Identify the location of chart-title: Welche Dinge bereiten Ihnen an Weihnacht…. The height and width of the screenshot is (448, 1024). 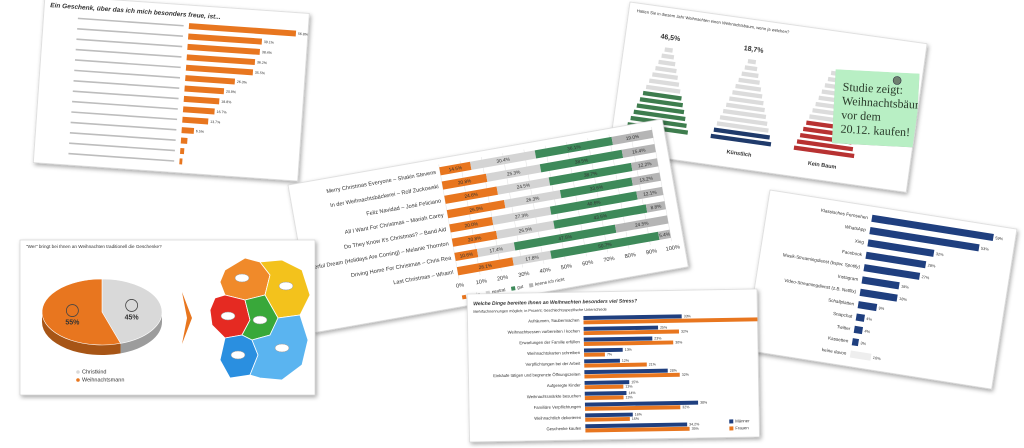
(555, 302).